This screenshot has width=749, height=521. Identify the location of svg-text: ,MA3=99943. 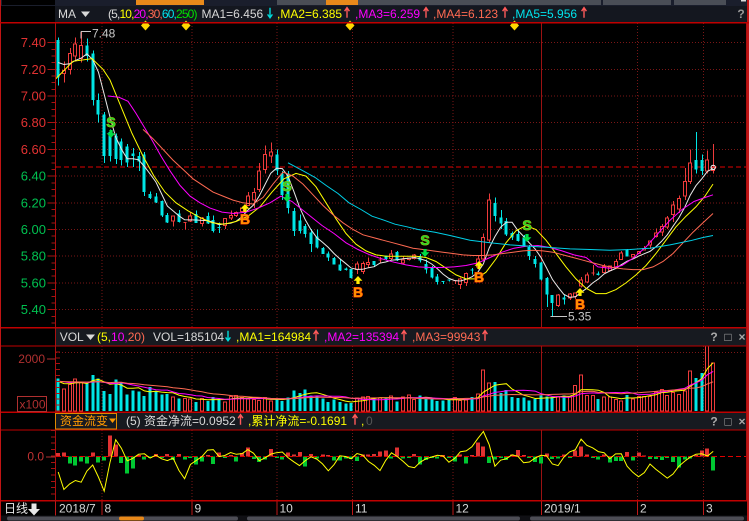
(446, 337).